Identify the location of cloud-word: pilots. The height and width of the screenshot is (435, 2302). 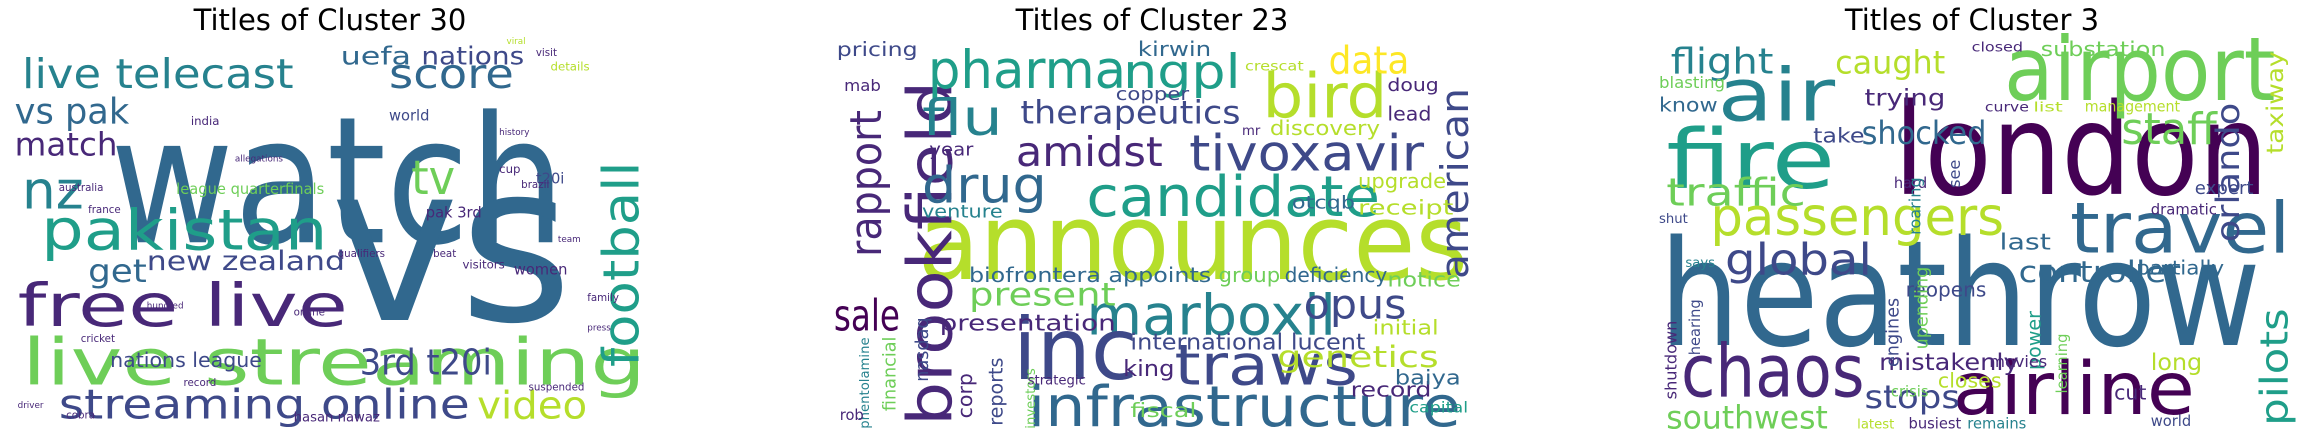
(2275, 366).